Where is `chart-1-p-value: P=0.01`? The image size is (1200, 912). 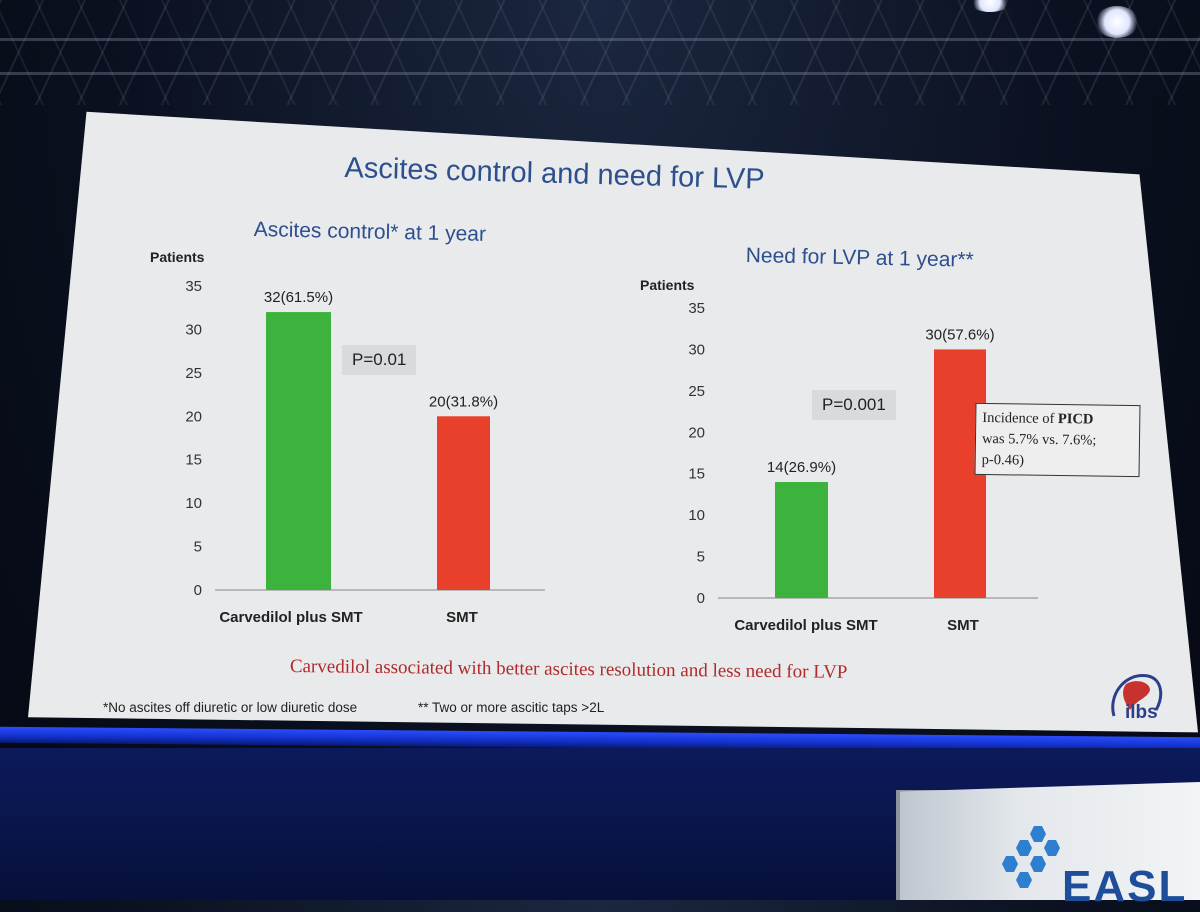 chart-1-p-value: P=0.01 is located at coordinates (379, 360).